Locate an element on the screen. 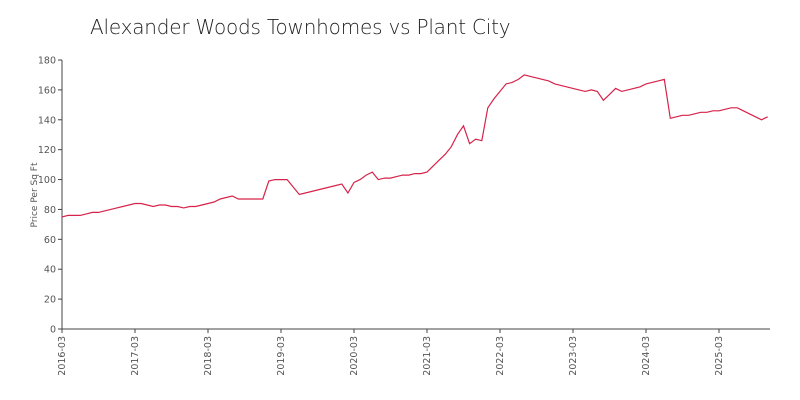 The image size is (800, 400). x-tick-label: 2023-03 is located at coordinates (573, 356).